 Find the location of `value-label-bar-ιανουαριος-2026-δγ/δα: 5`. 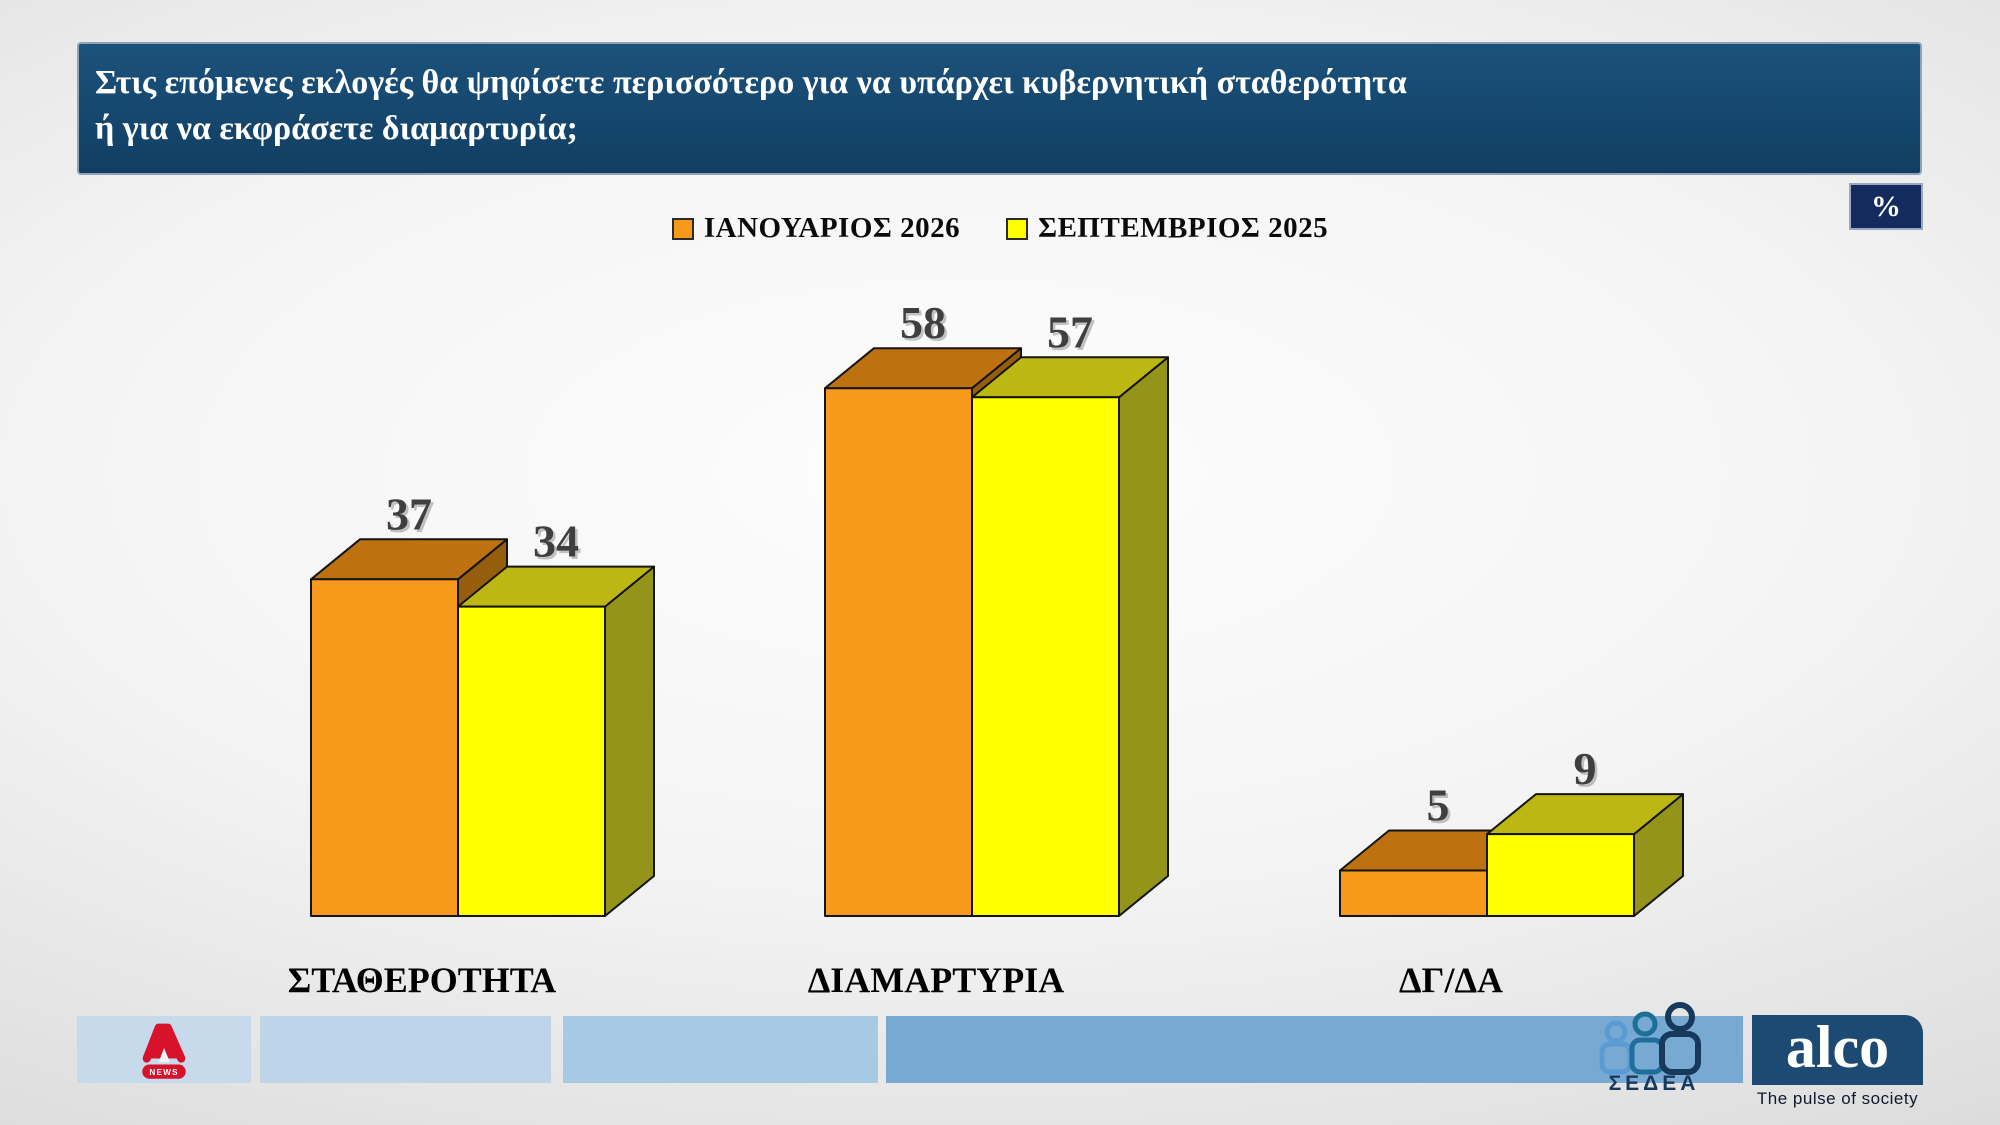

value-label-bar-ιανουαριος-2026-δγ/δα: 5 is located at coordinates (1438, 805).